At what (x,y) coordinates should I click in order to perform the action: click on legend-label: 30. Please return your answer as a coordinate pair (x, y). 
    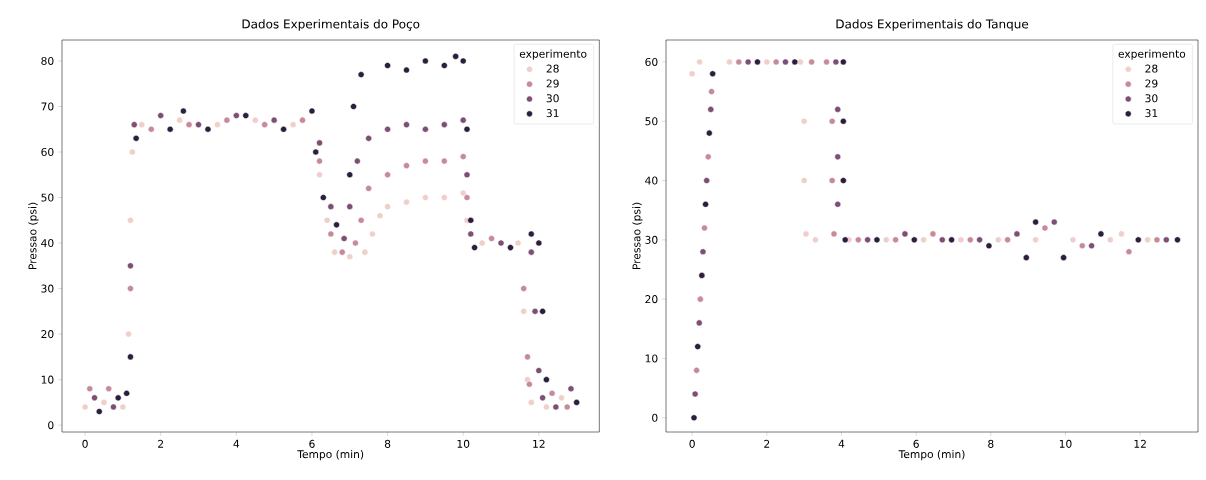
    Looking at the image, I should click on (1151, 98).